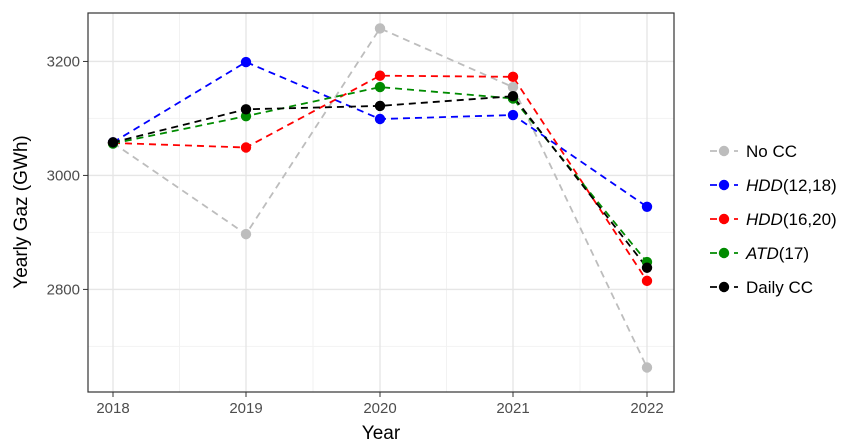  What do you see at coordinates (21, 211) in the screenshot?
I see `y-axis-title: Yearly Gaz (GWh)` at bounding box center [21, 211].